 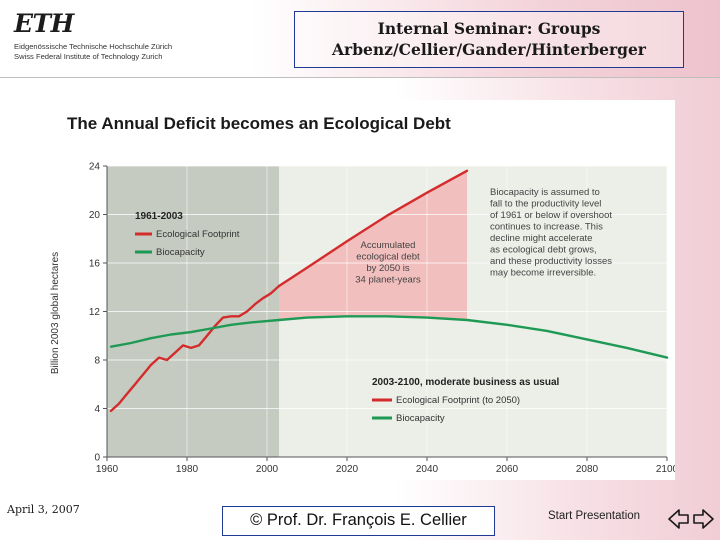 What do you see at coordinates (545, 192) in the screenshot?
I see `biocapacity-annotation-line: Biocapacity is assumed to` at bounding box center [545, 192].